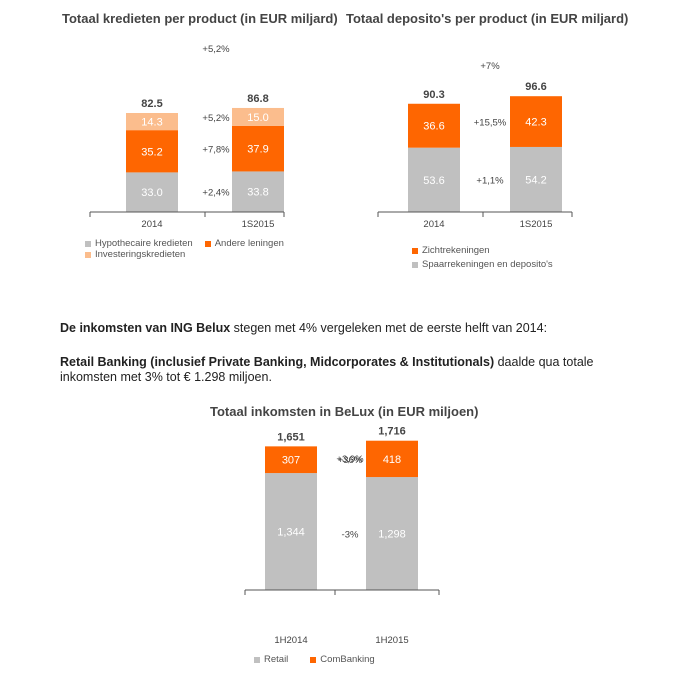  I want to click on data-label: 33.0, so click(151, 193).